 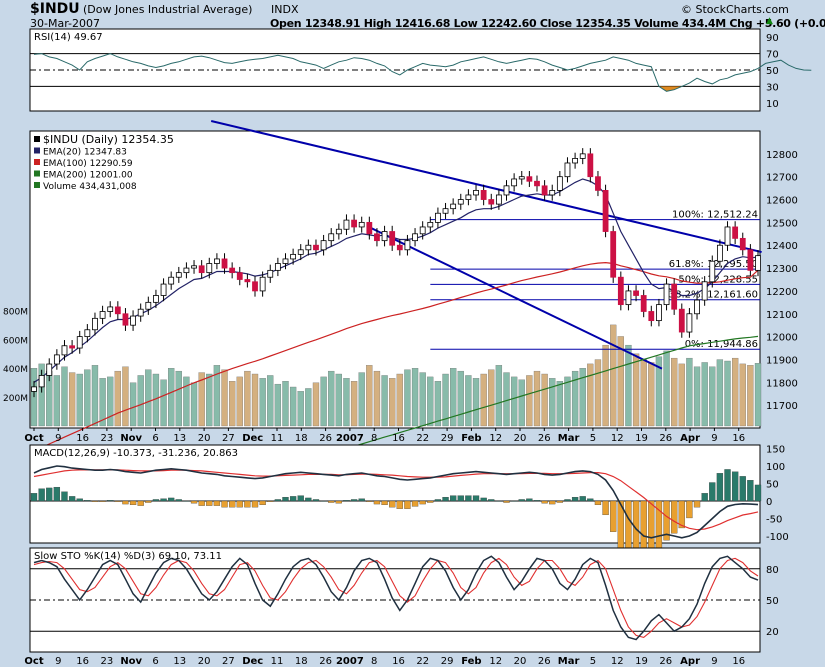 What do you see at coordinates (82, 661) in the screenshot?
I see `x-tick-label-bottom: 16` at bounding box center [82, 661].